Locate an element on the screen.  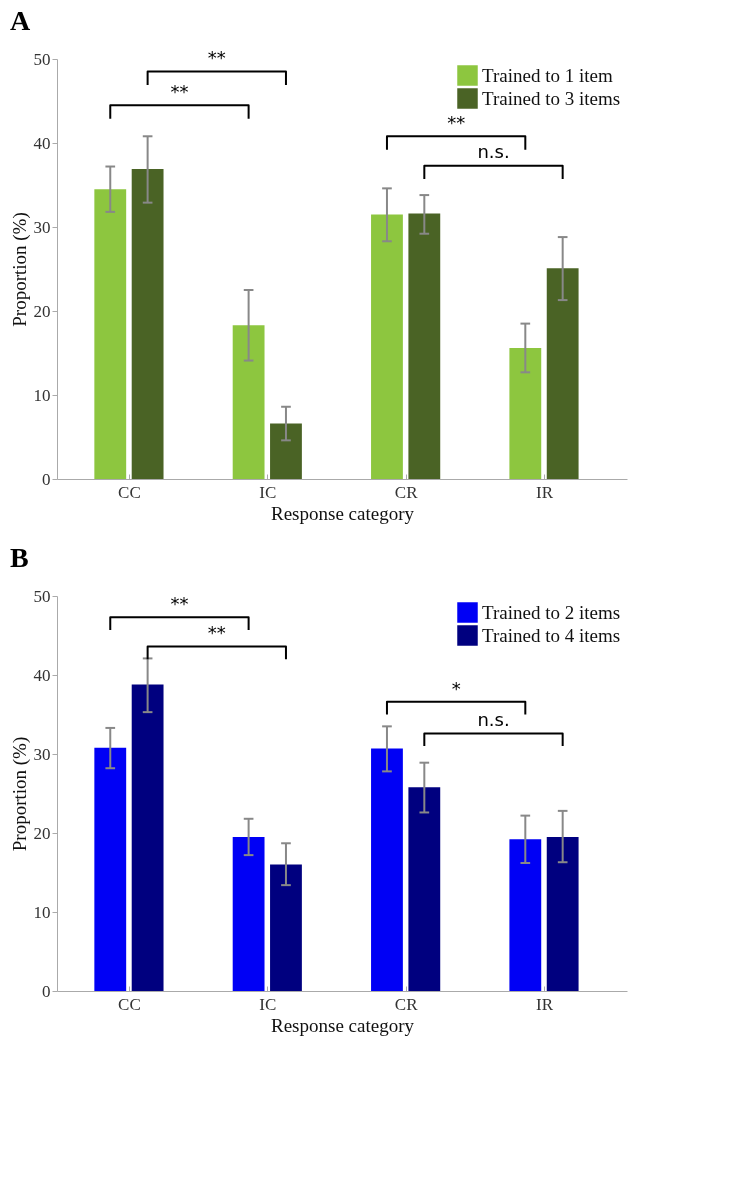
legend-label: Trained to 3 items is located at coordinates (551, 98).